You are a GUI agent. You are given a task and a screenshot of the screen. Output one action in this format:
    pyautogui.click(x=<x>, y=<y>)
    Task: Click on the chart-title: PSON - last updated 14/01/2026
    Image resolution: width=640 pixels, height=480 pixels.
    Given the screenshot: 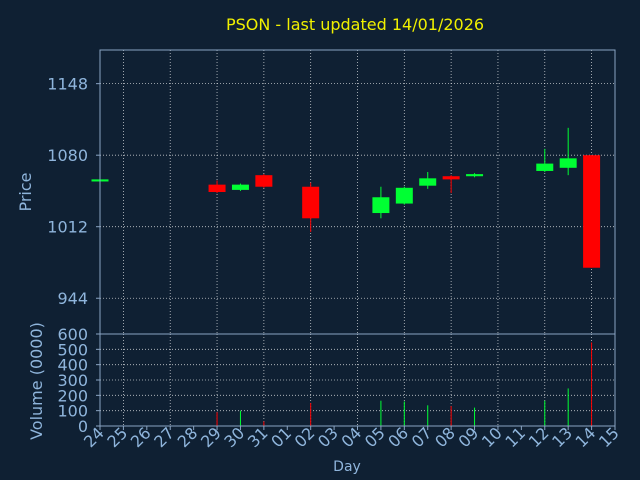 What is the action you would take?
    pyautogui.click(x=355, y=24)
    